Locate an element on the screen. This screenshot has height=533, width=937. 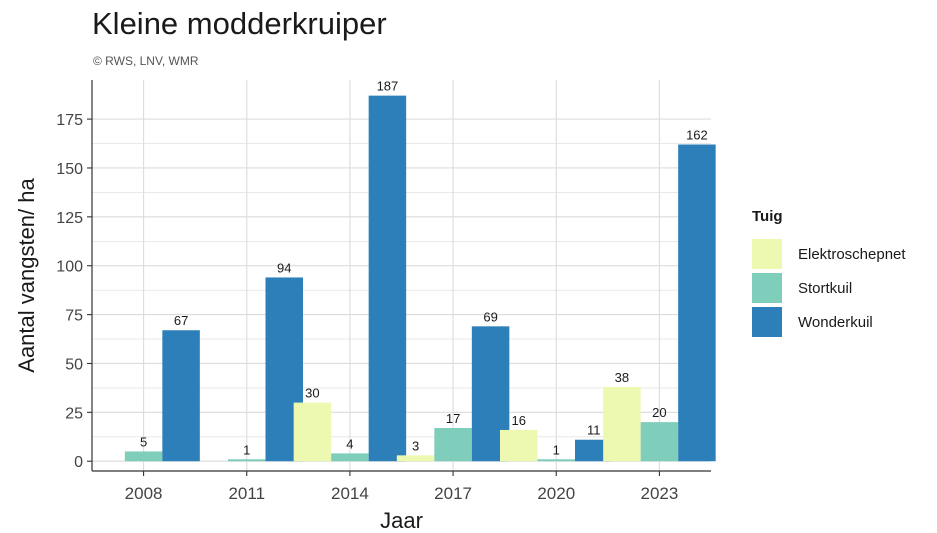
chart-title: Kleine modderkruiper is located at coordinates (239, 23).